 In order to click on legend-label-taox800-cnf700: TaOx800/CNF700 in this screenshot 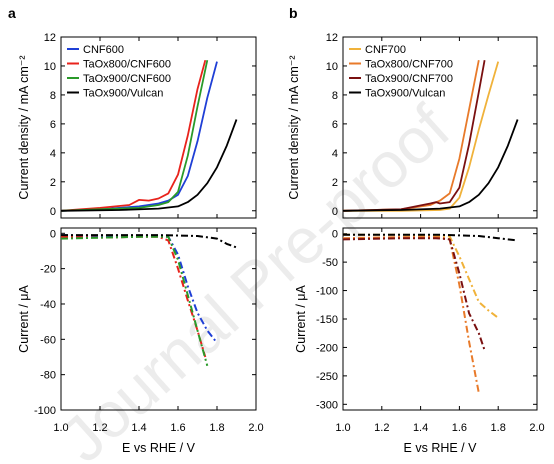, I will do `click(409, 65)`.